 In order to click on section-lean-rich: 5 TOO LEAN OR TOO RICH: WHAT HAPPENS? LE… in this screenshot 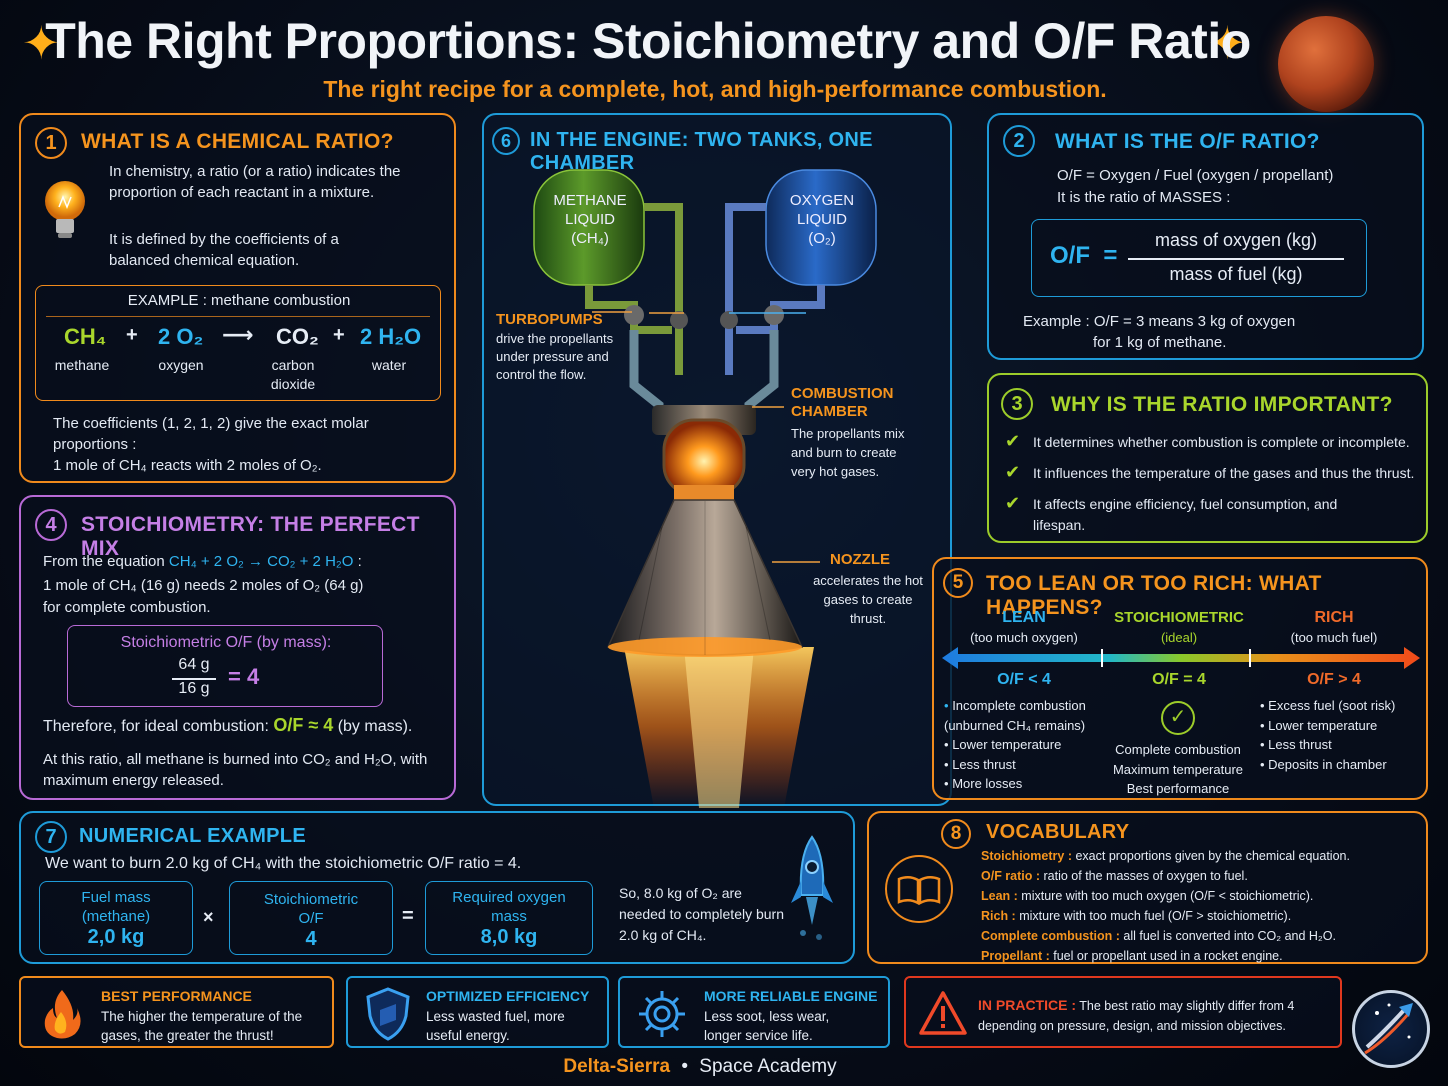, I will do `click(1180, 678)`.